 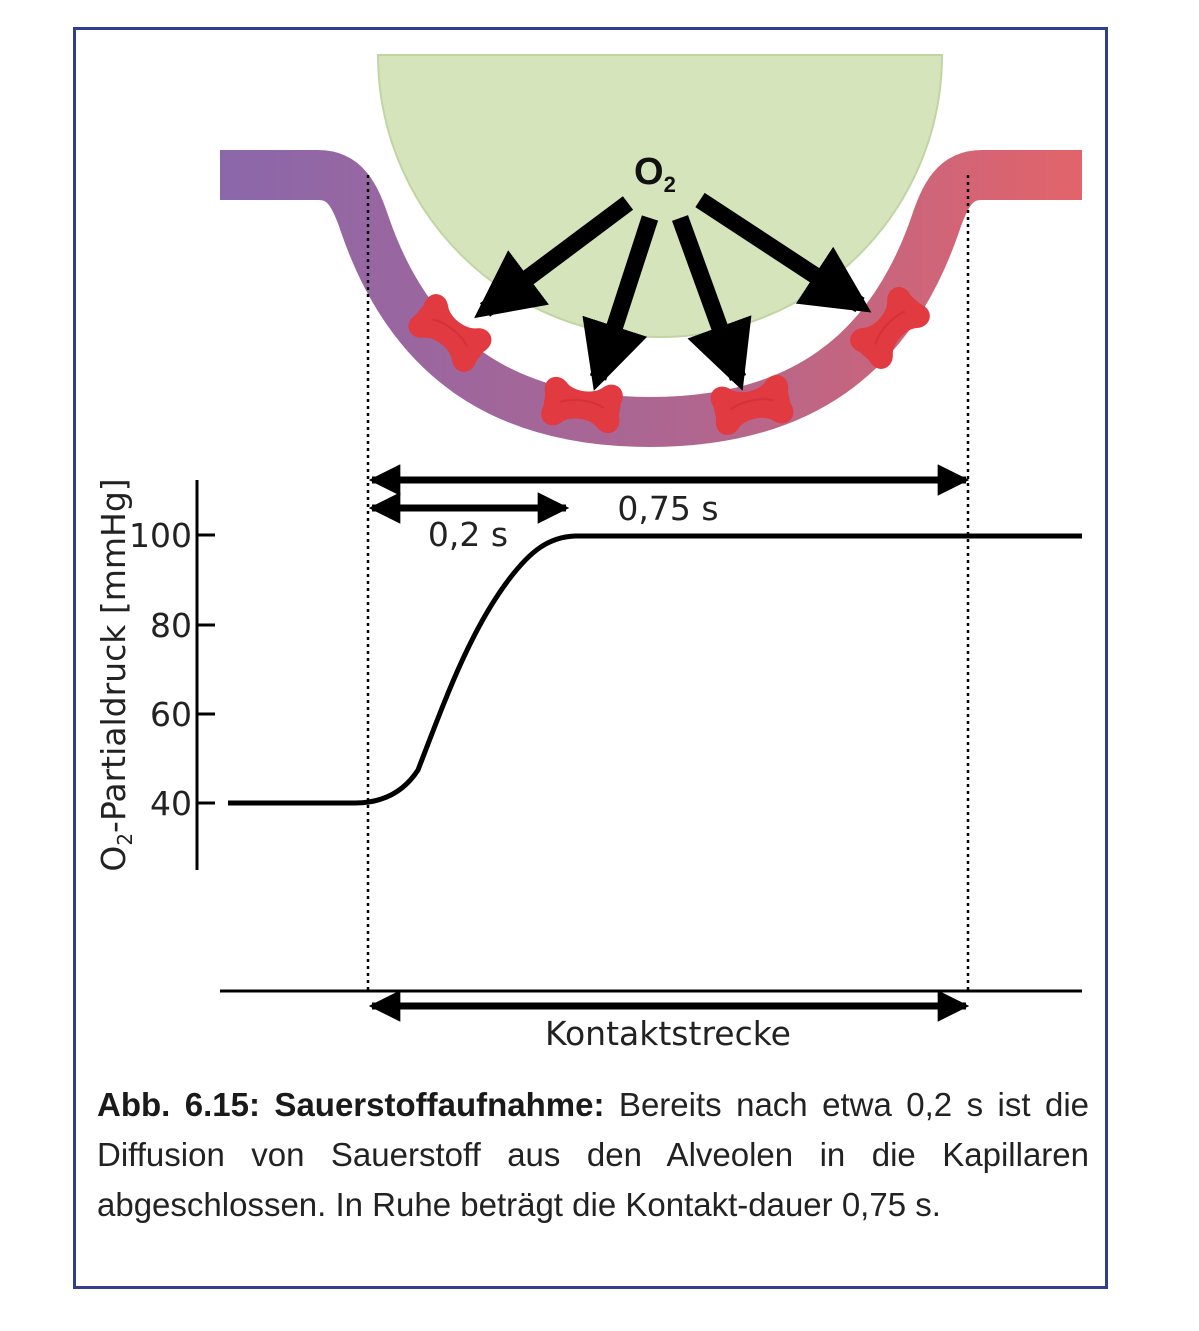 What do you see at coordinates (171, 625) in the screenshot?
I see `y-tick-label: 80` at bounding box center [171, 625].